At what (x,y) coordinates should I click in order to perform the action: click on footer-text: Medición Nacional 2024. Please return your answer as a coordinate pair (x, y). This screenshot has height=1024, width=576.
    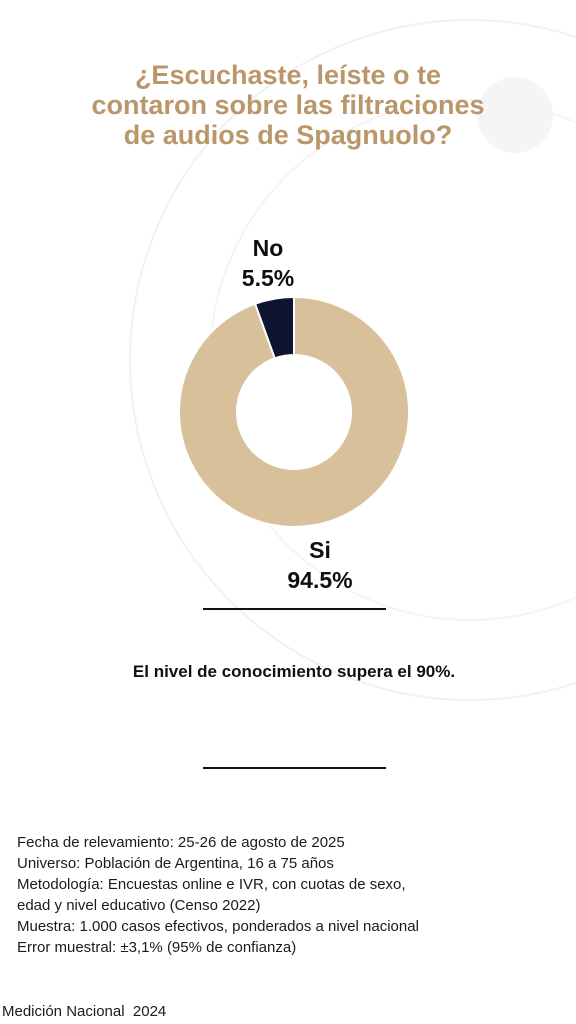
    Looking at the image, I should click on (84, 1011).